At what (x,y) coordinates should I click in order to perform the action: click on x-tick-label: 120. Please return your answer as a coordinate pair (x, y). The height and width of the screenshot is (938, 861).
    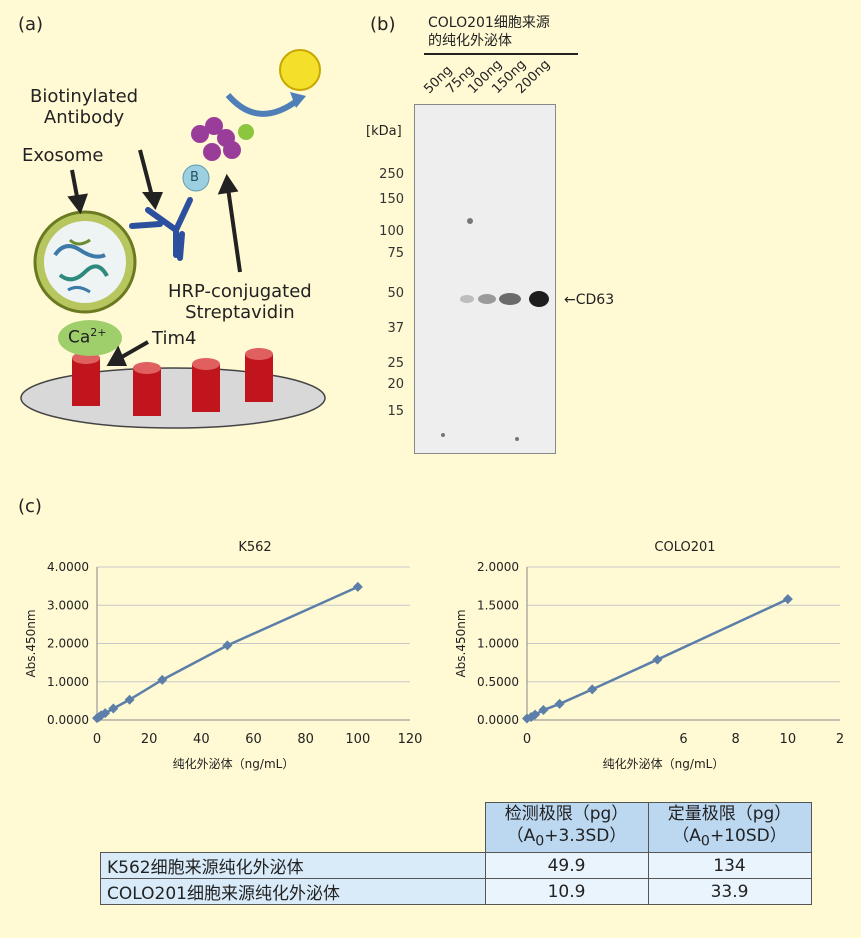
    Looking at the image, I should click on (410, 739).